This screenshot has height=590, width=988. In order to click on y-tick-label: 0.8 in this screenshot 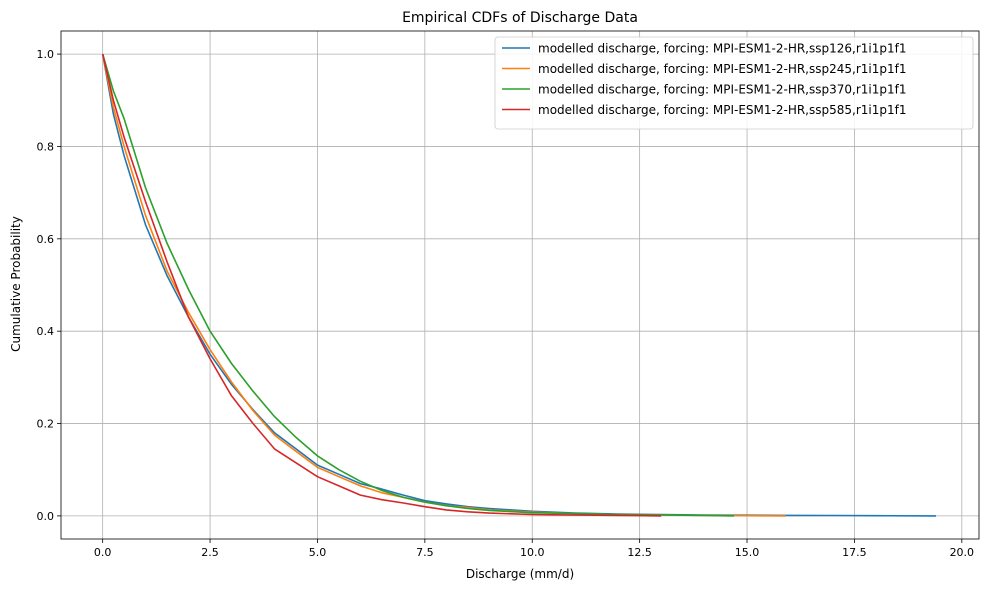, I will do `click(46, 146)`.